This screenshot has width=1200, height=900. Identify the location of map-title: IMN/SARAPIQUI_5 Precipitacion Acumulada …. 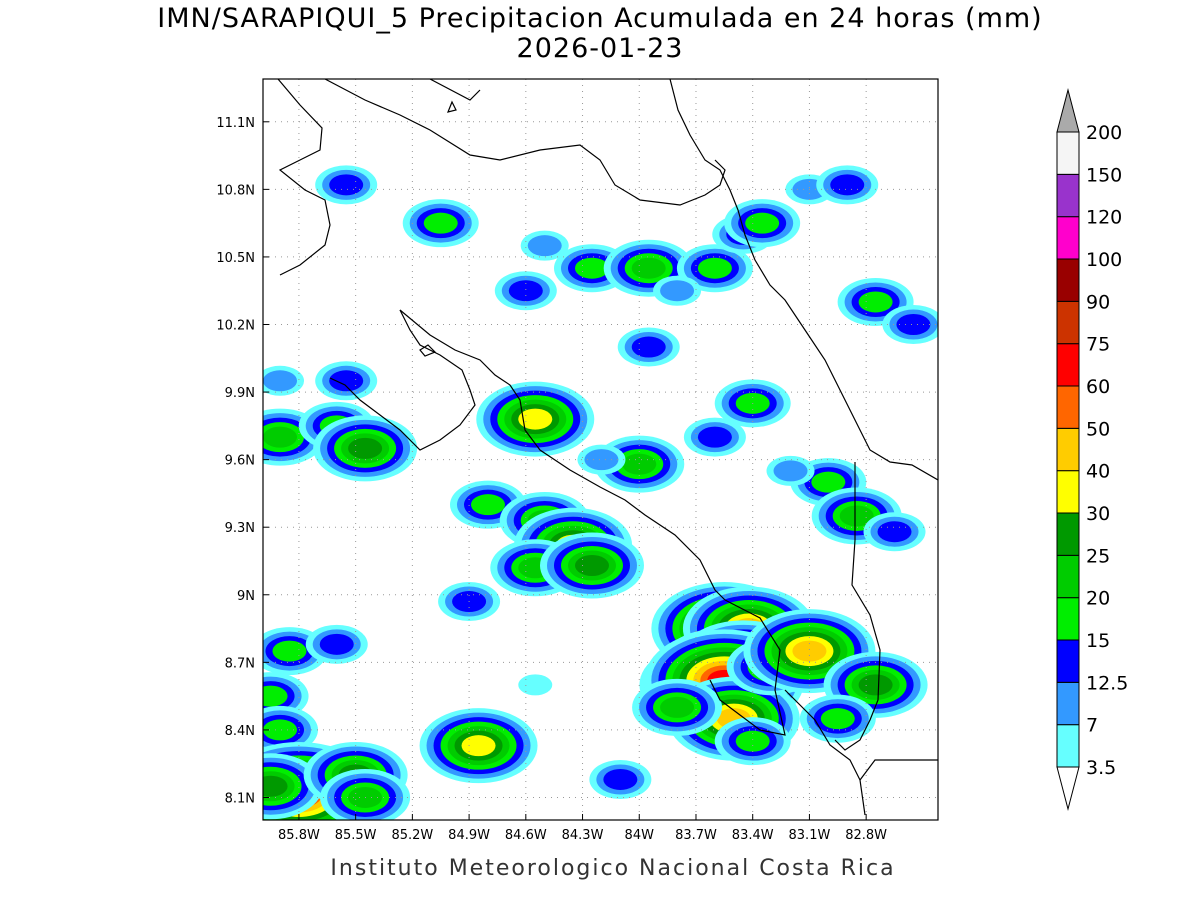
(600, 18).